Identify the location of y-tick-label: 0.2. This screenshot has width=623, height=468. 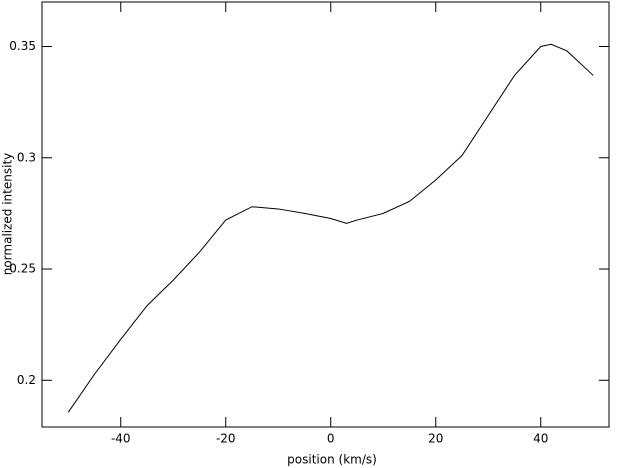
(26, 380).